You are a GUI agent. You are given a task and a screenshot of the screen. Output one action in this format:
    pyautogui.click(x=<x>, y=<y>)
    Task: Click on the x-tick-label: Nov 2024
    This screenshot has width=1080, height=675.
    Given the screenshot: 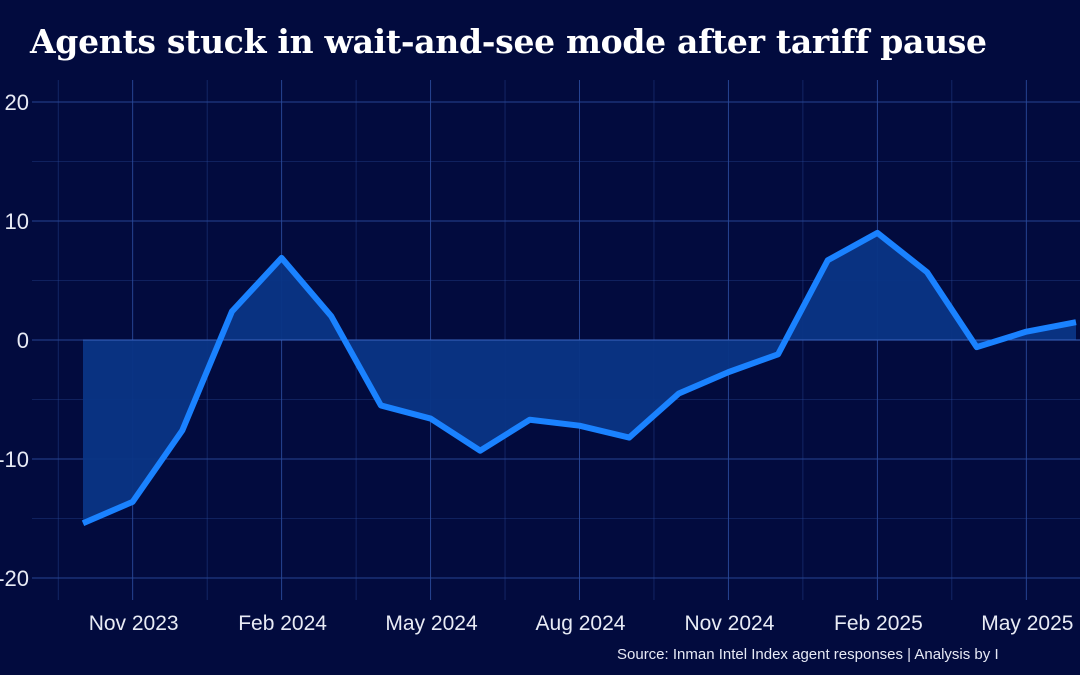 What is the action you would take?
    pyautogui.click(x=729, y=623)
    